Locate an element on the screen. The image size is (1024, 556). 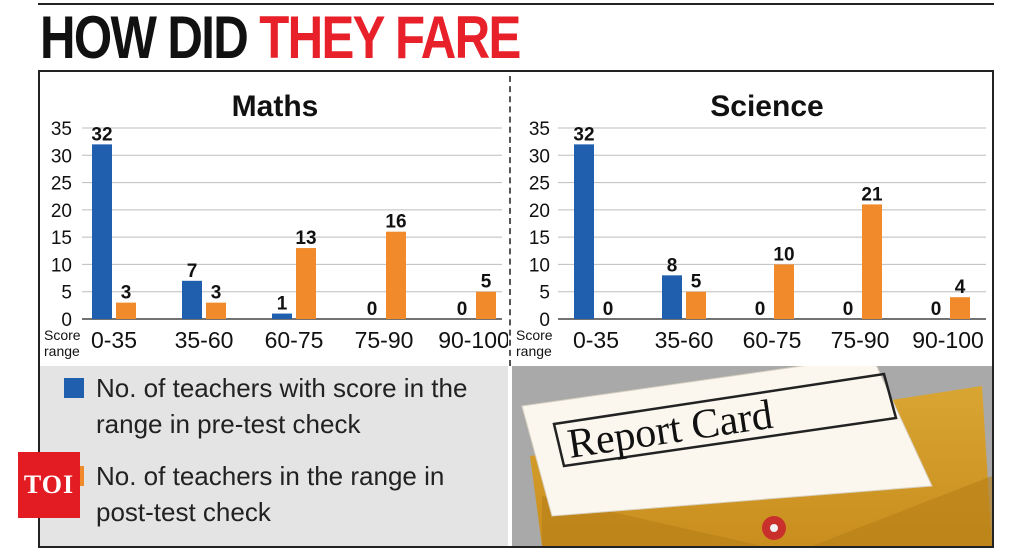
data-label: 8 is located at coordinates (672, 265).